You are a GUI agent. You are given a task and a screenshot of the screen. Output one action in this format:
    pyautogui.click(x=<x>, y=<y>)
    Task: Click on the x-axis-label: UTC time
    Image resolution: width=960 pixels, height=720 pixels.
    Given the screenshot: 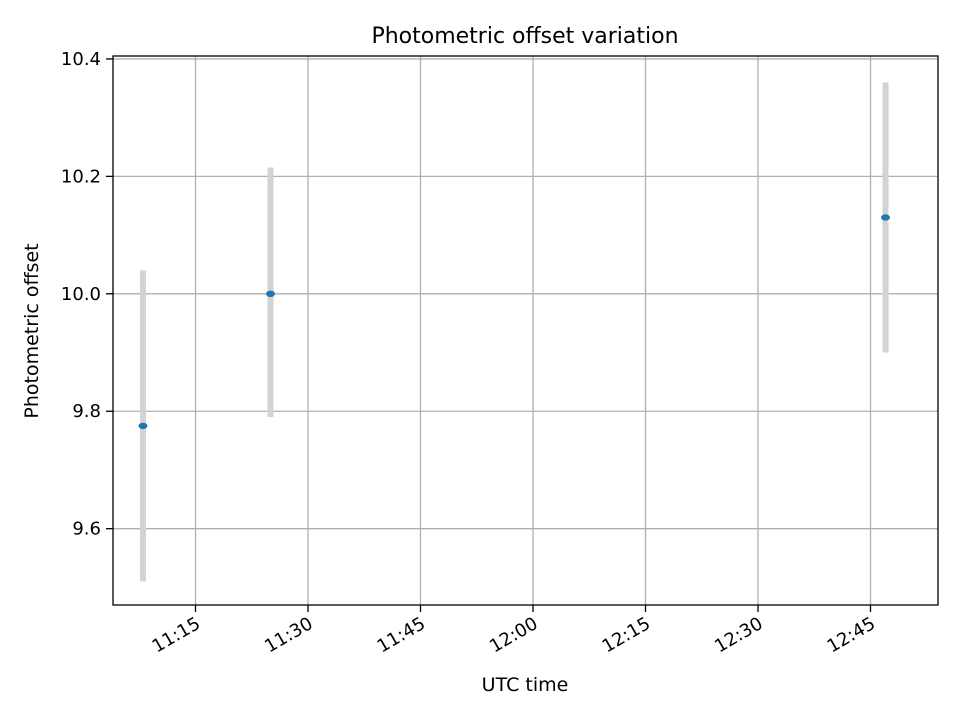 What is the action you would take?
    pyautogui.click(x=525, y=685)
    